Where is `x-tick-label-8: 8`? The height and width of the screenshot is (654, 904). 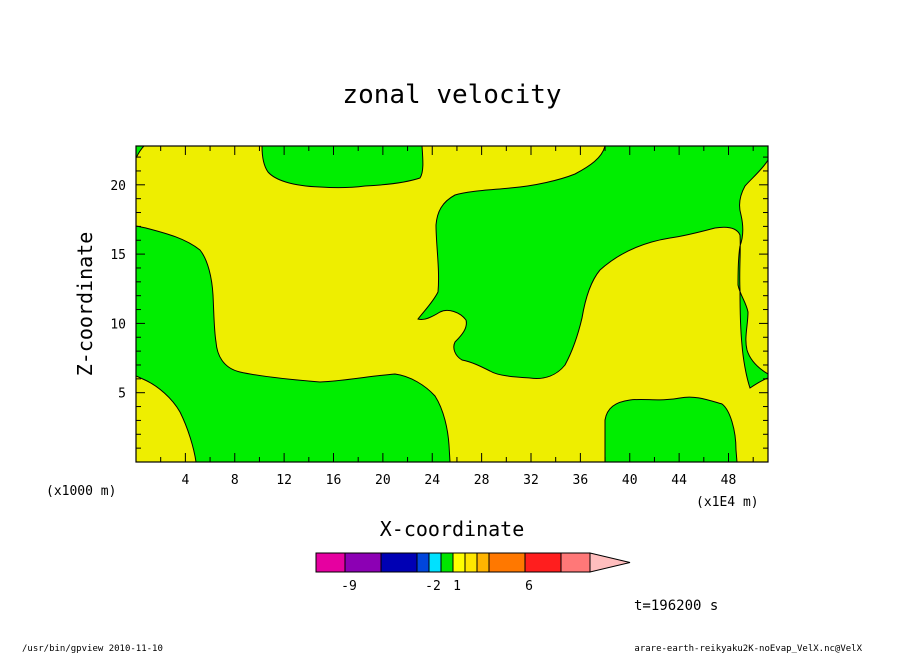 x-tick-label-8: 8 is located at coordinates (235, 480).